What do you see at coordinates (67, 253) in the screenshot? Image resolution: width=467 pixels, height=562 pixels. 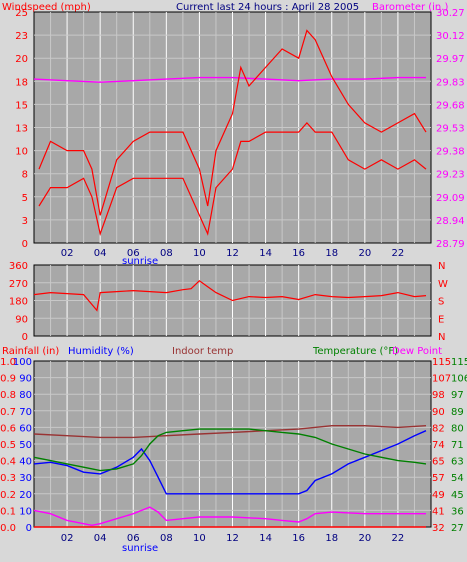 I see `x-tick-label: 02` at bounding box center [67, 253].